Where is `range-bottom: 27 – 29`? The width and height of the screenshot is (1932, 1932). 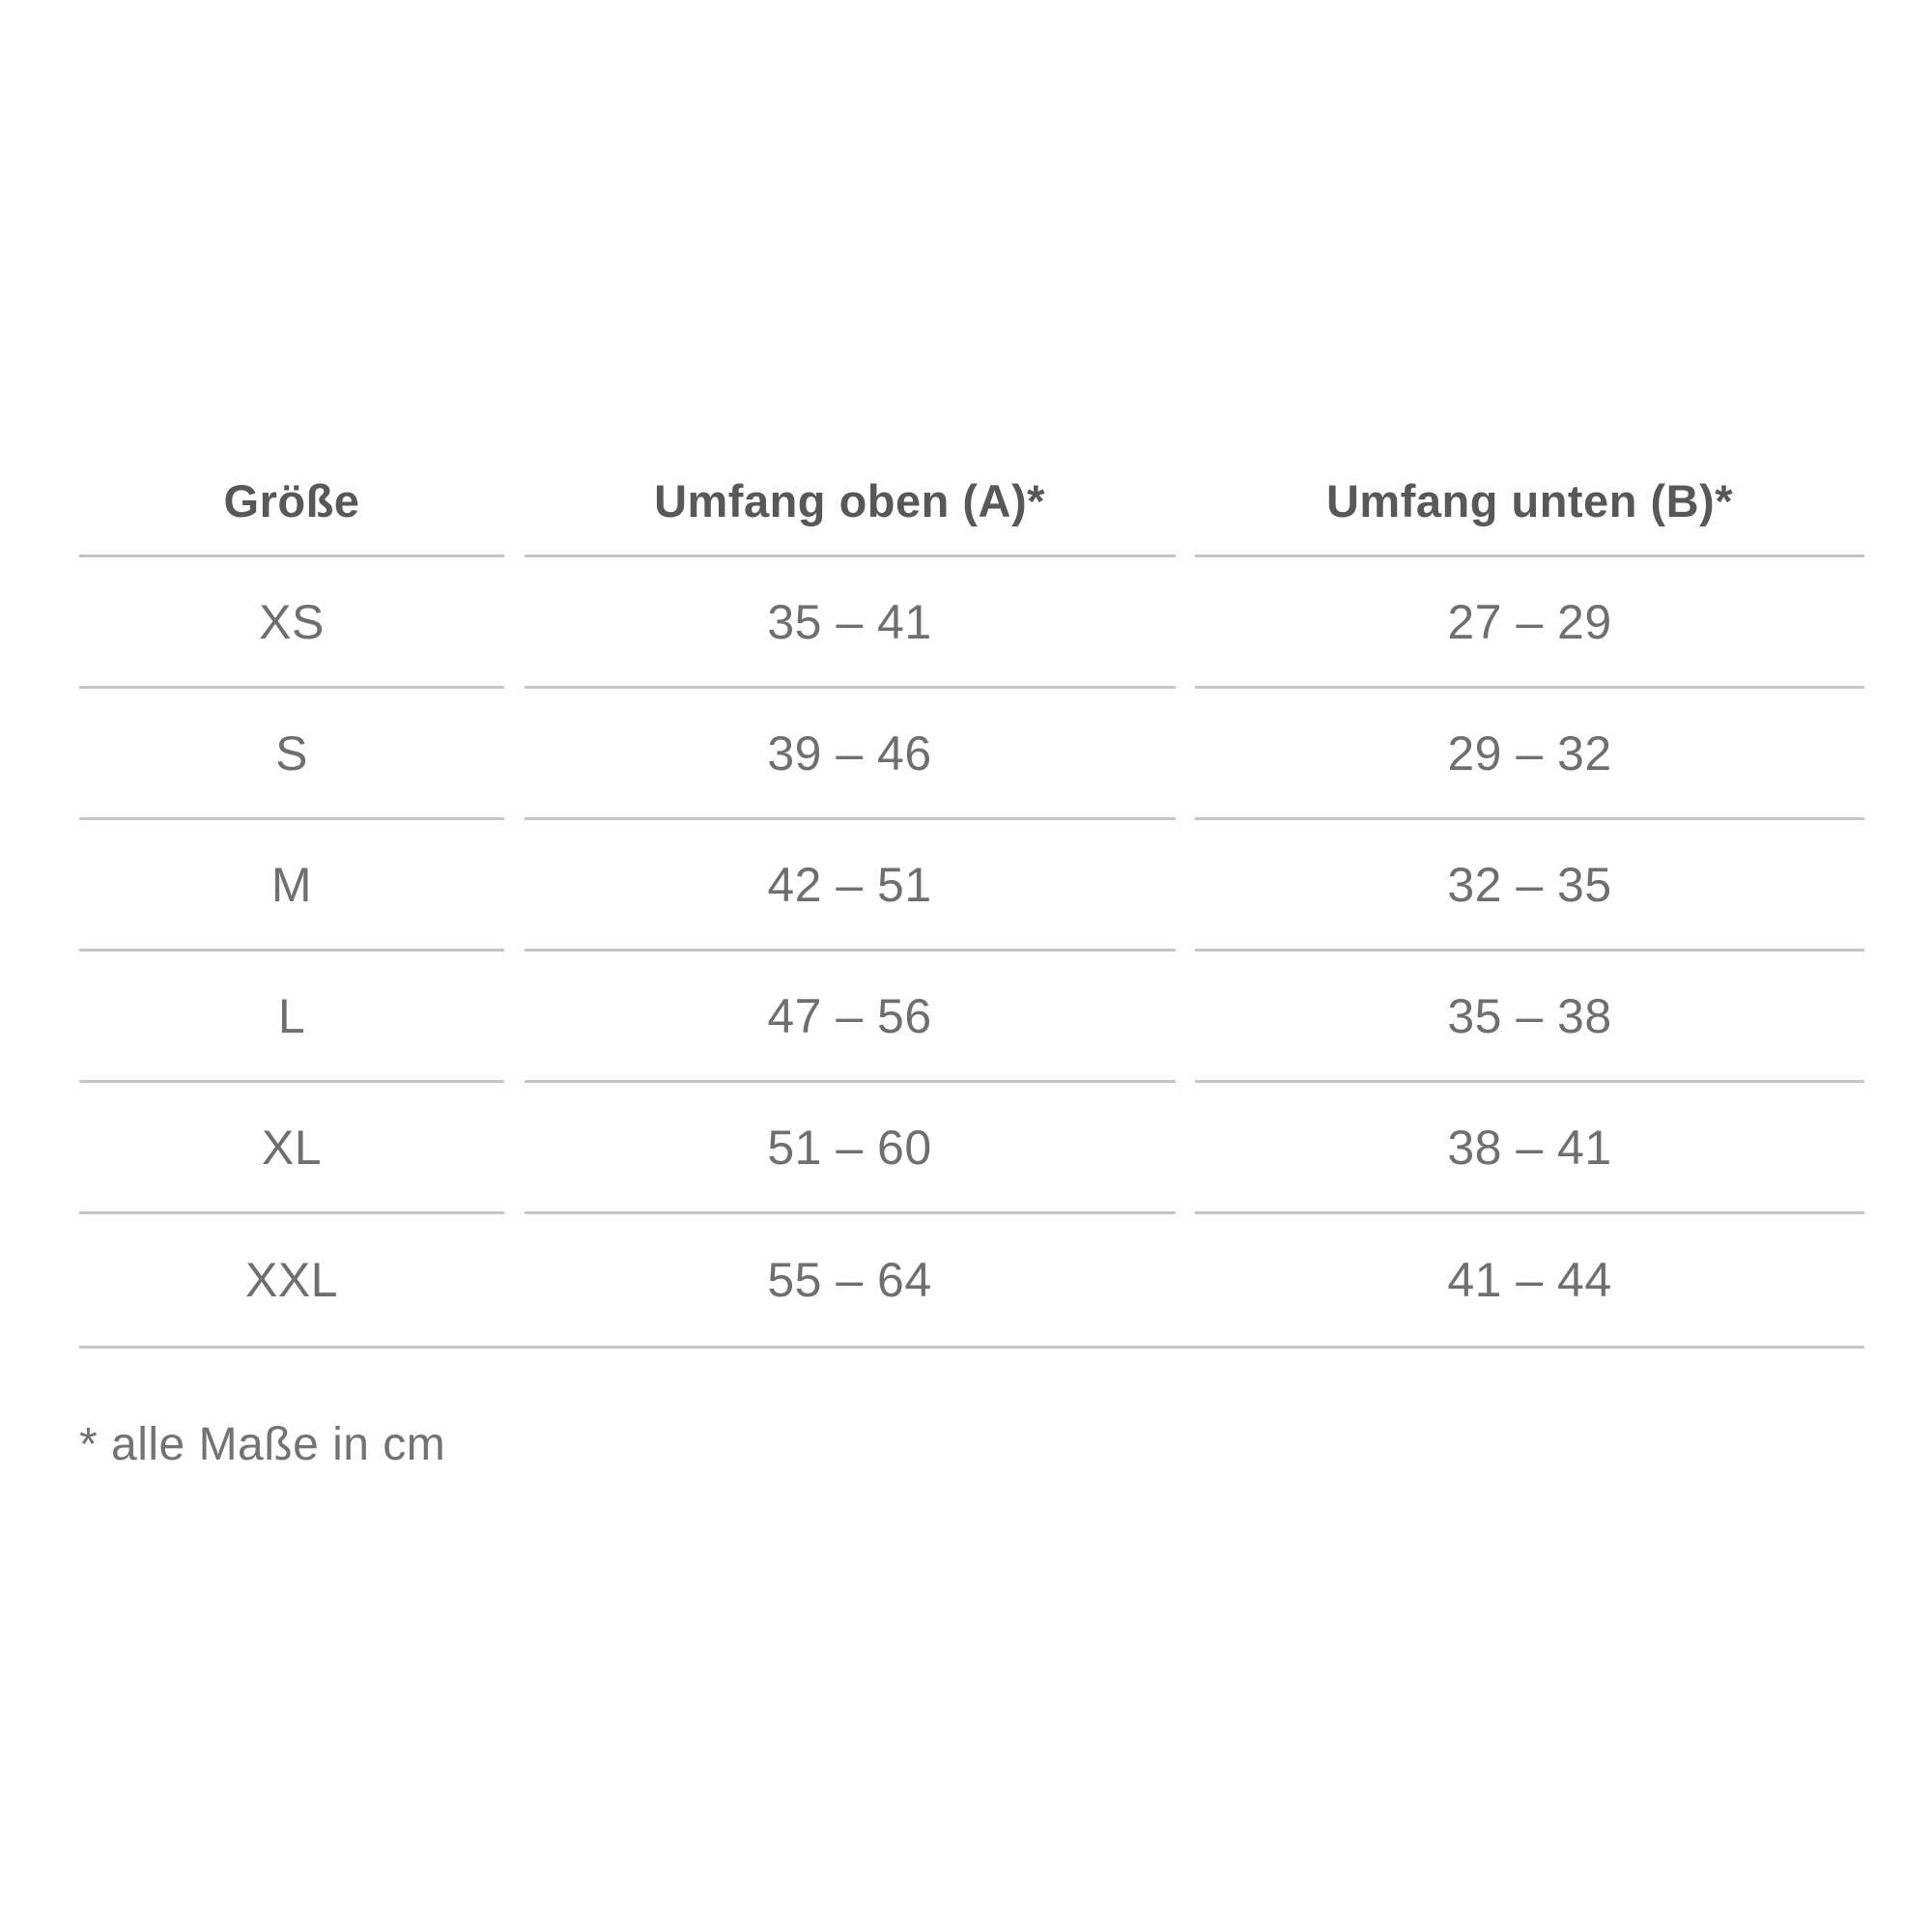 range-bottom: 27 – 29 is located at coordinates (1529, 623).